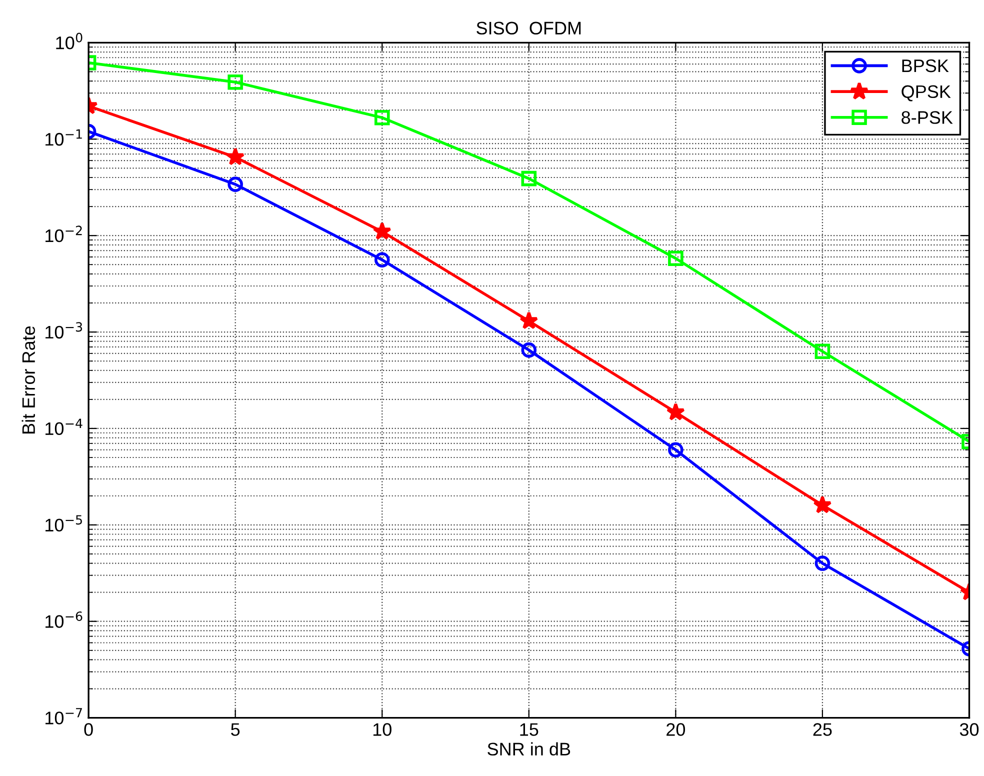  Describe the element at coordinates (529, 749) in the screenshot. I see `x-axis-title: SNR in dB` at that location.